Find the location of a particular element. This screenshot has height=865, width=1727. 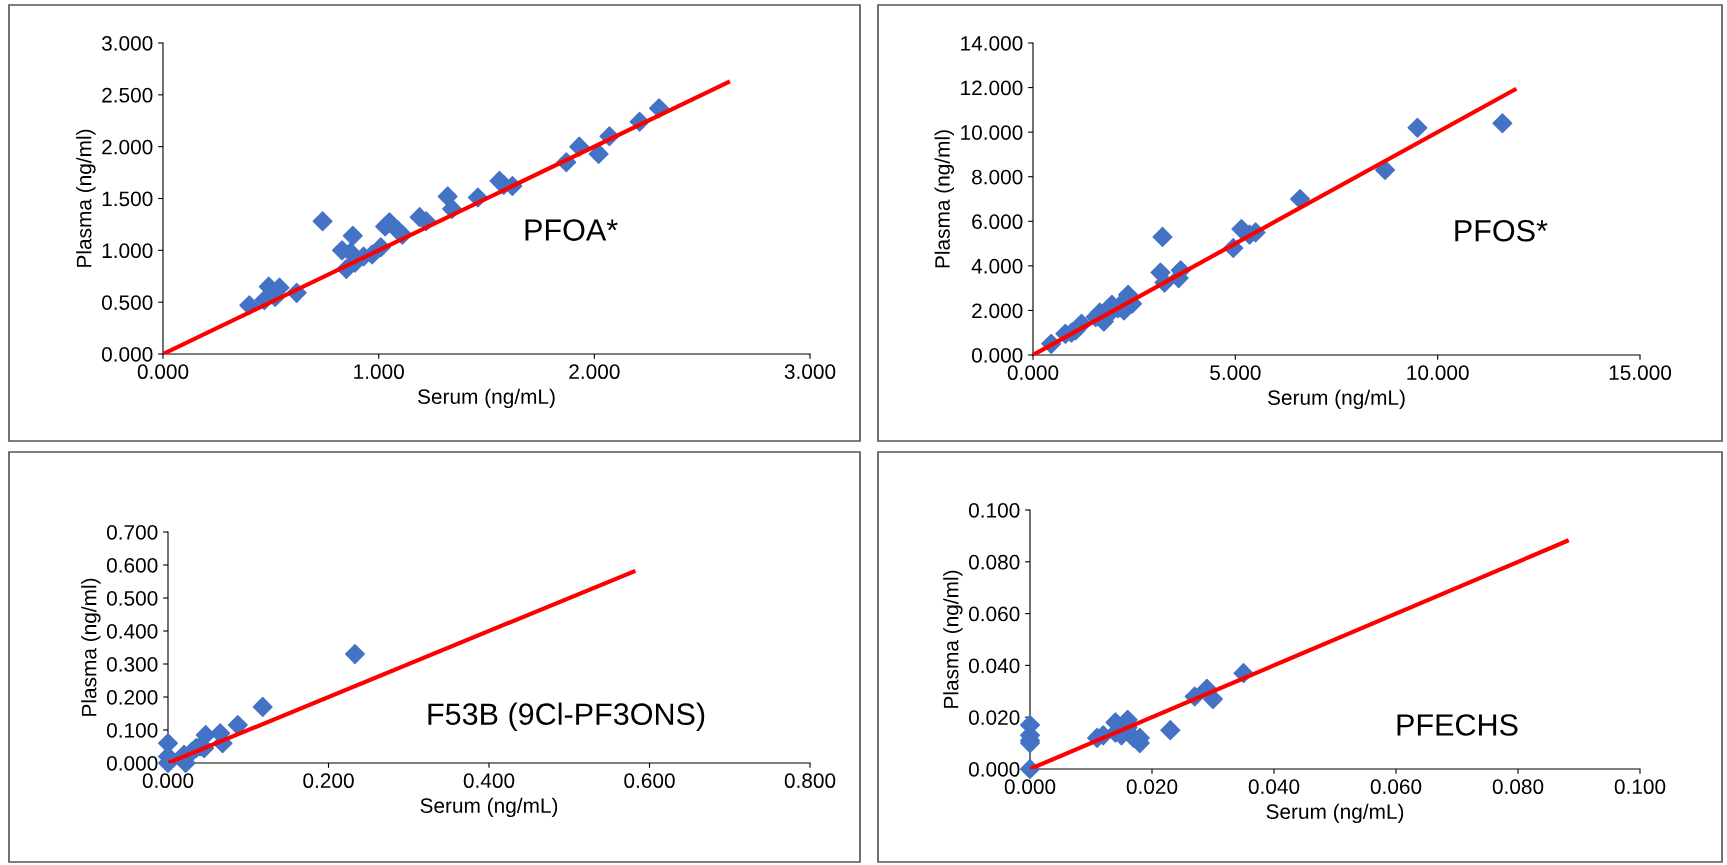

y-tick-label: 4.000 is located at coordinates (997, 266).